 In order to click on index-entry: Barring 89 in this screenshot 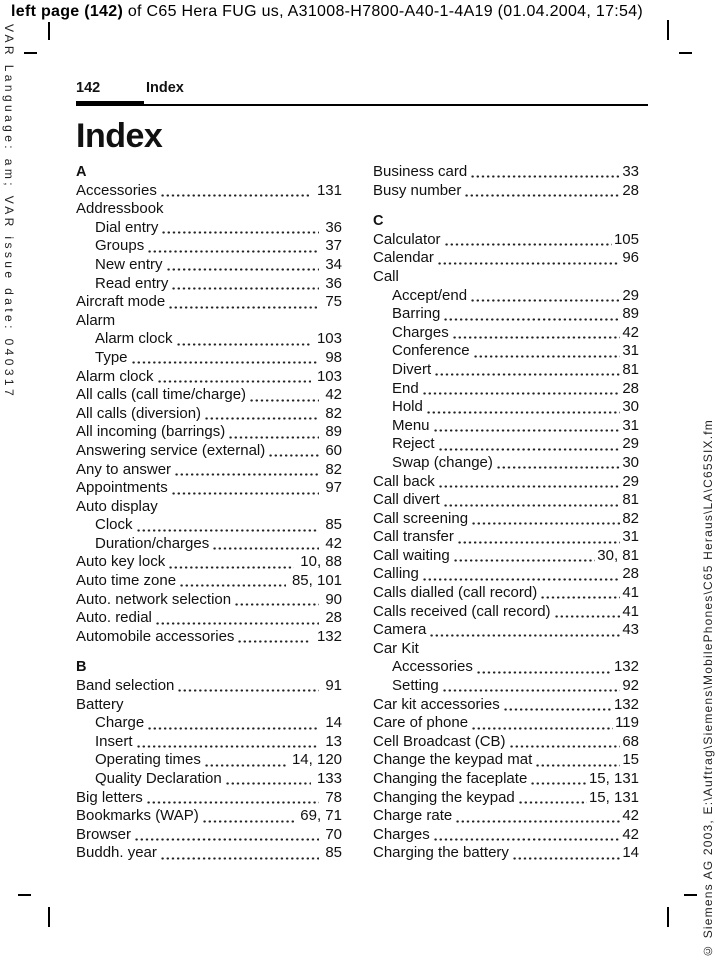, I will do `click(506, 314)`.